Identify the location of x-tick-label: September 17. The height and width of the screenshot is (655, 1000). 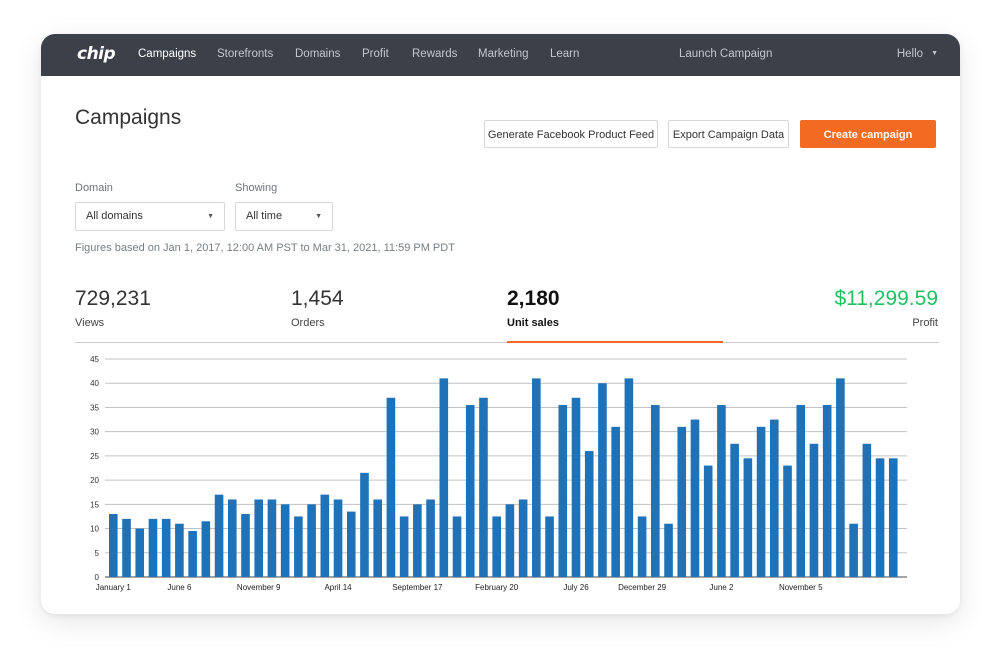
(417, 587).